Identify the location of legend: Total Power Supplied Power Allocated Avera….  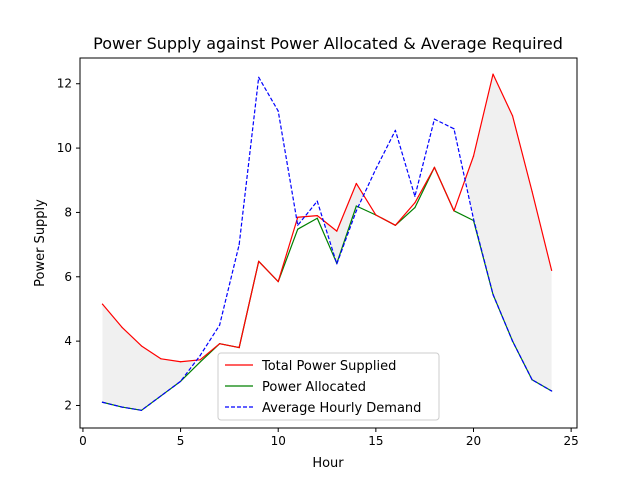
(328, 386).